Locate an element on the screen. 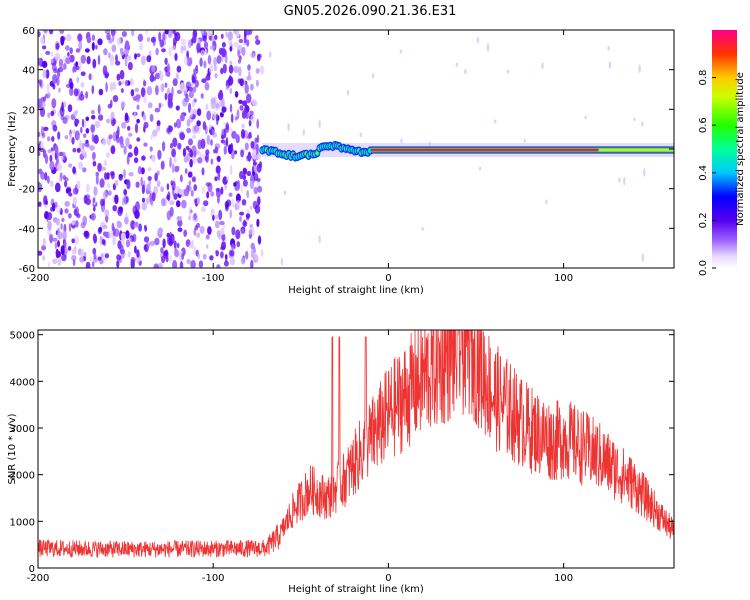 The image size is (750, 600). colorbar-tick-label: 0.6 is located at coordinates (703, 125).